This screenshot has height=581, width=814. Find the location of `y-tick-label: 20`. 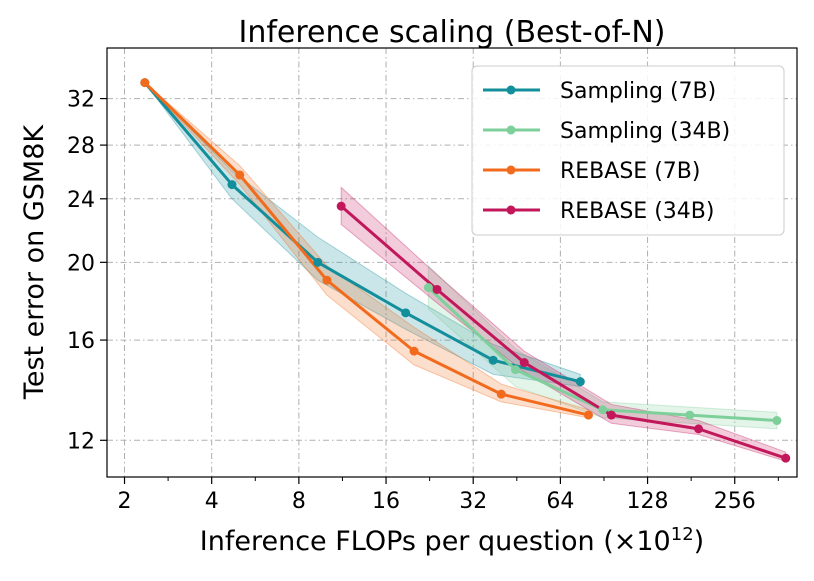

y-tick-label: 20 is located at coordinates (81, 263).